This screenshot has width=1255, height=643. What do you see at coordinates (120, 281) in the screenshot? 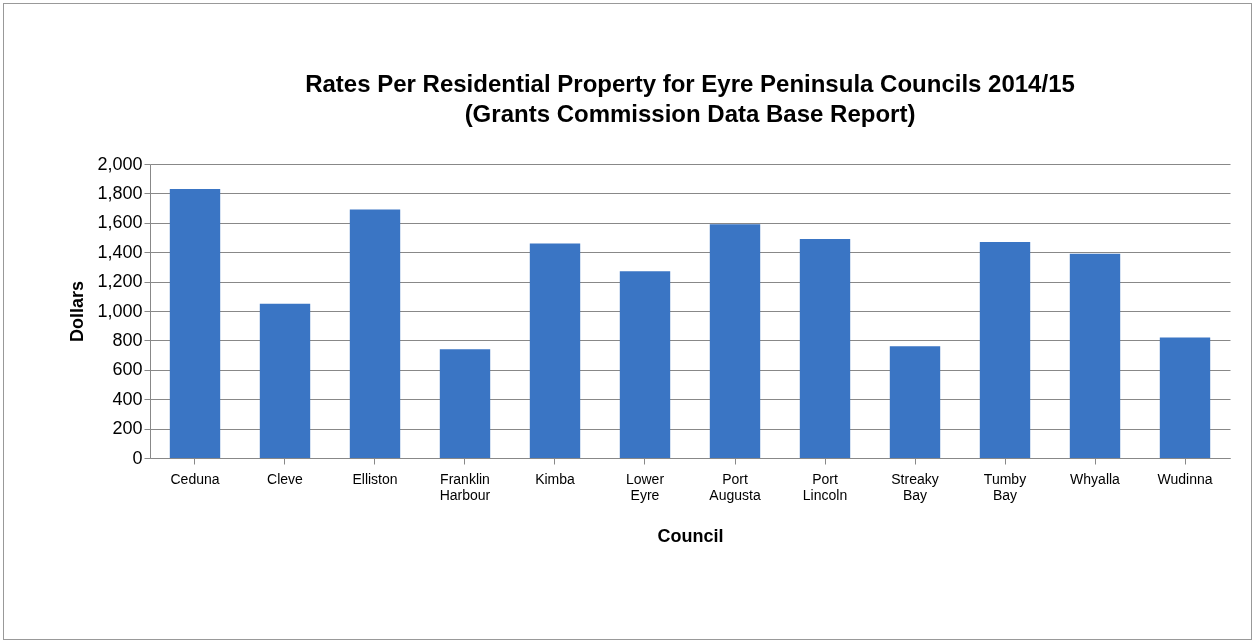
I see `y-tick-label: 1,200` at bounding box center [120, 281].